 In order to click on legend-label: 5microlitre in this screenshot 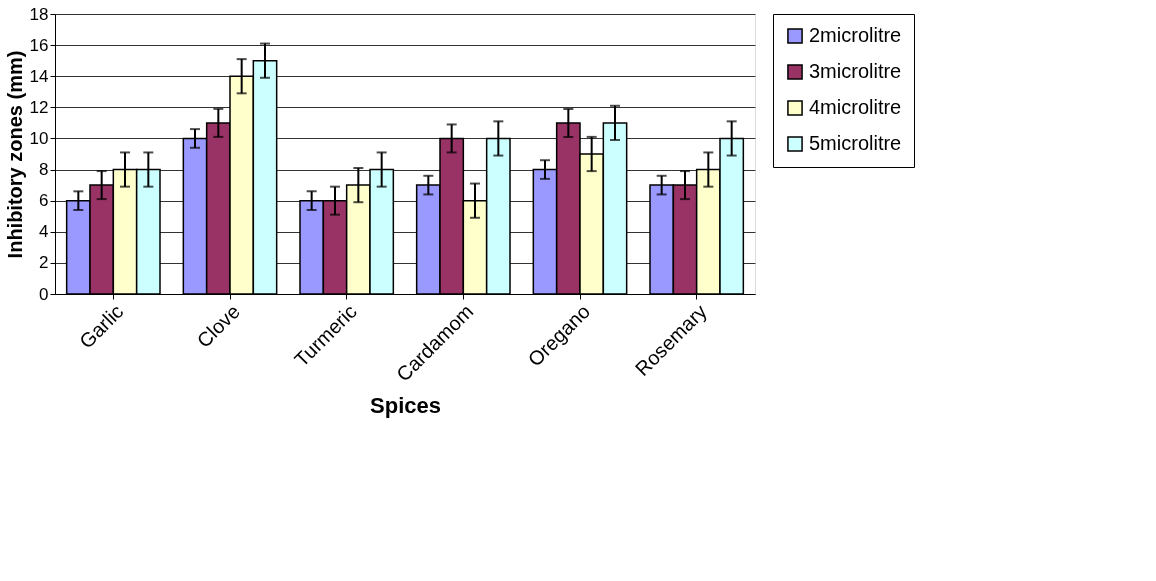, I will do `click(855, 143)`.